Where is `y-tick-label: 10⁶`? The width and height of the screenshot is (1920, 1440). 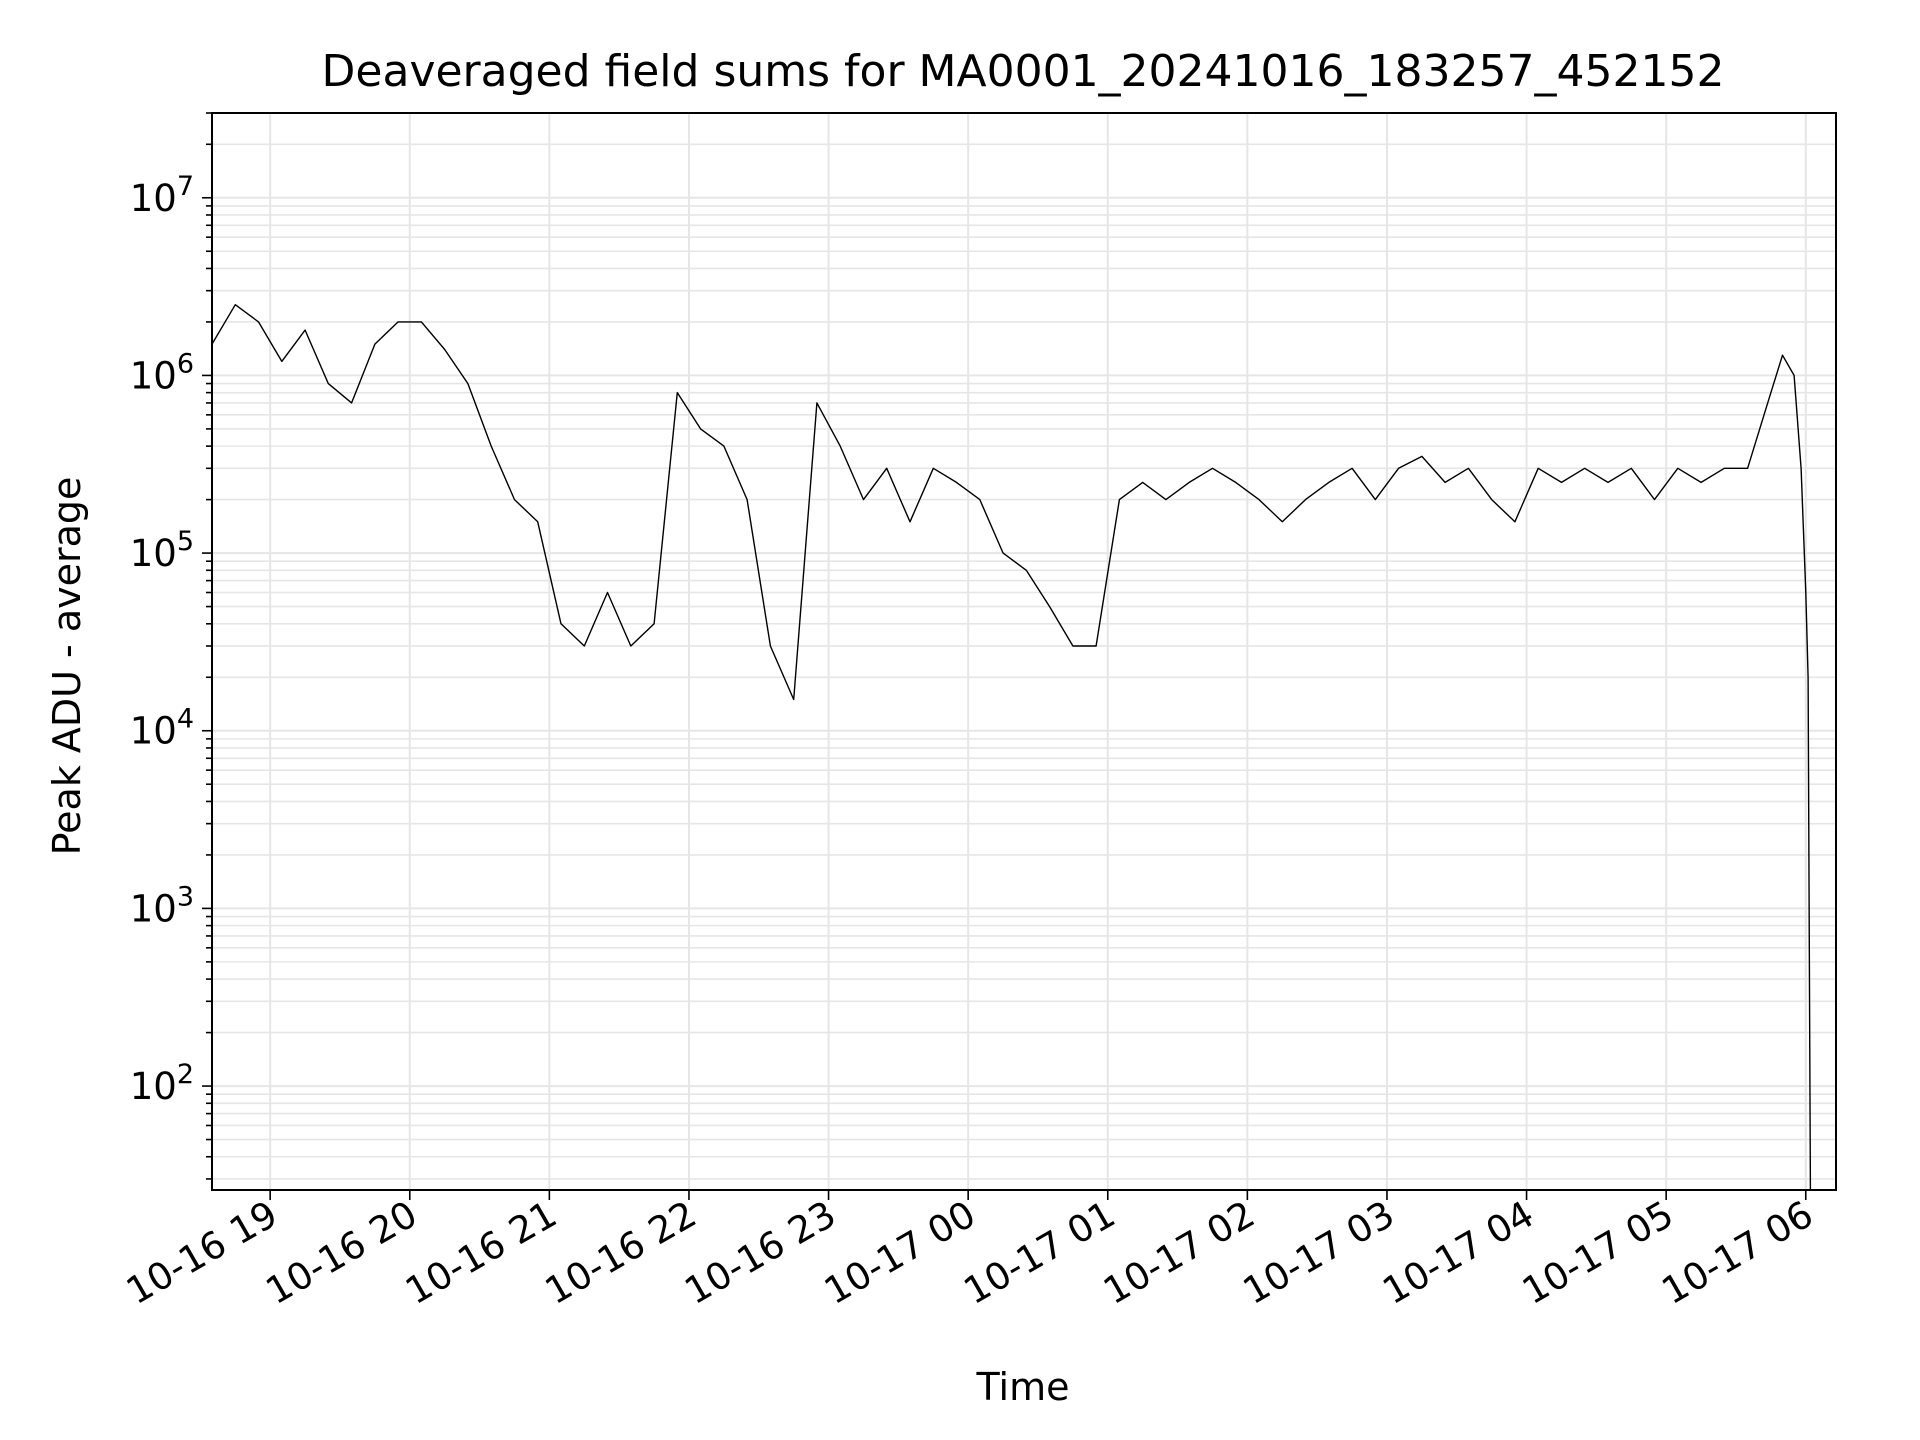
y-tick-label: 10⁶ is located at coordinates (162, 372).